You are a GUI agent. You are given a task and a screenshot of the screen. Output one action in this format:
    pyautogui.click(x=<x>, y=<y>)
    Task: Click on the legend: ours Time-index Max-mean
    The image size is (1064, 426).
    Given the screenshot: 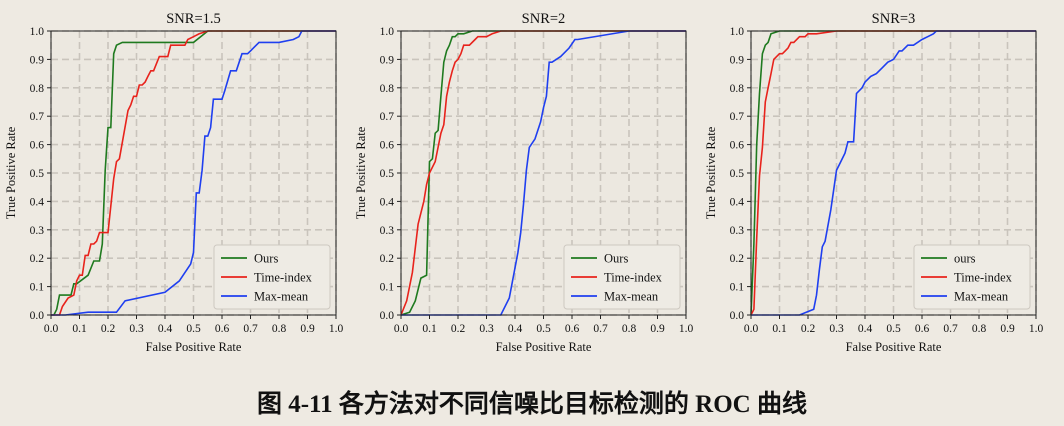 What is the action you would take?
    pyautogui.click(x=972, y=277)
    